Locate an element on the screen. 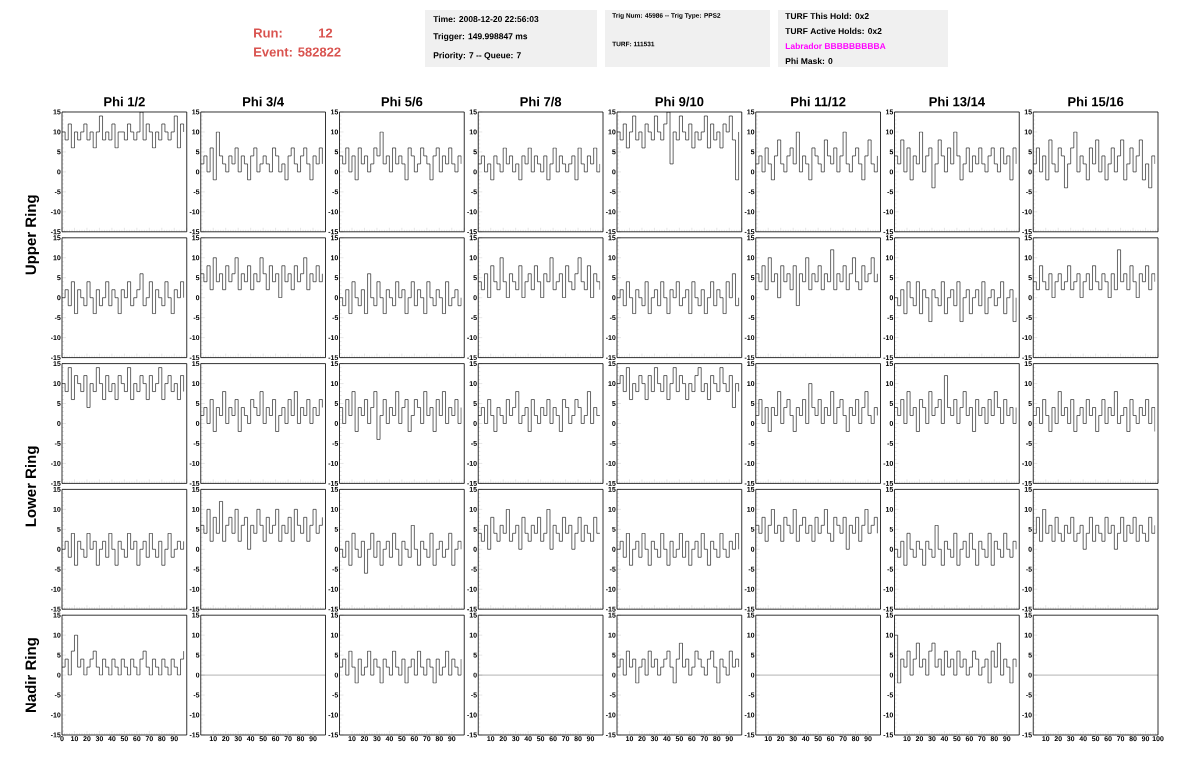 This screenshot has height=772, width=1196. y-axis-title: Nadir Ring is located at coordinates (32, 675).